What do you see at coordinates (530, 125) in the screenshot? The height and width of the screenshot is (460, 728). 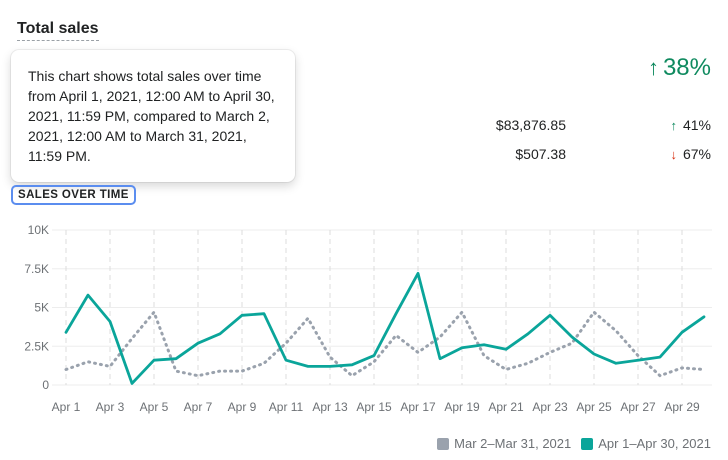 I see `metric-value: $83,876.85` at bounding box center [530, 125].